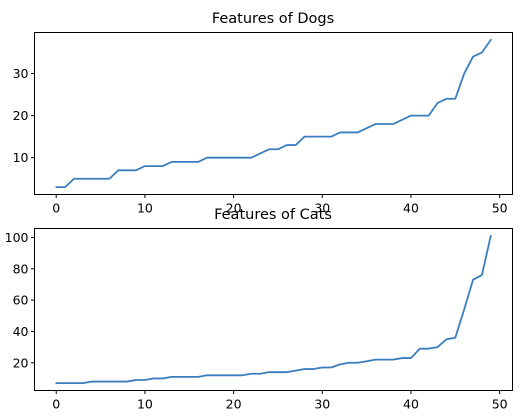 The image size is (528, 418). What do you see at coordinates (21, 362) in the screenshot?
I see `cats-y-tick-label-20: 20` at bounding box center [21, 362].